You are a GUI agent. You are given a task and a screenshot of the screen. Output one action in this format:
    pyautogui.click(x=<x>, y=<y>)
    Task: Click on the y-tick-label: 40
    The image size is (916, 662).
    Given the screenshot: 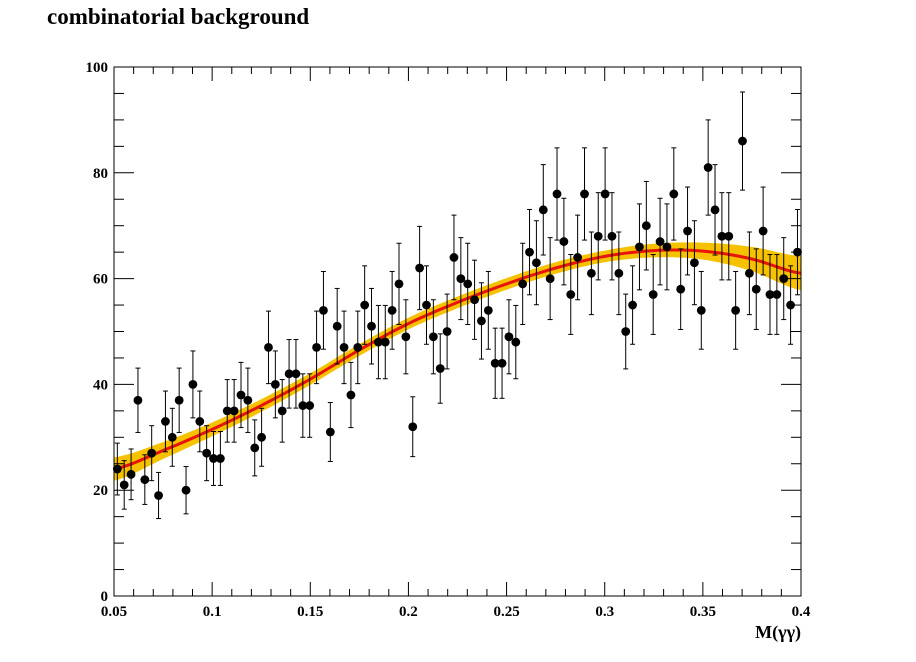 What is the action you would take?
    pyautogui.click(x=100, y=385)
    